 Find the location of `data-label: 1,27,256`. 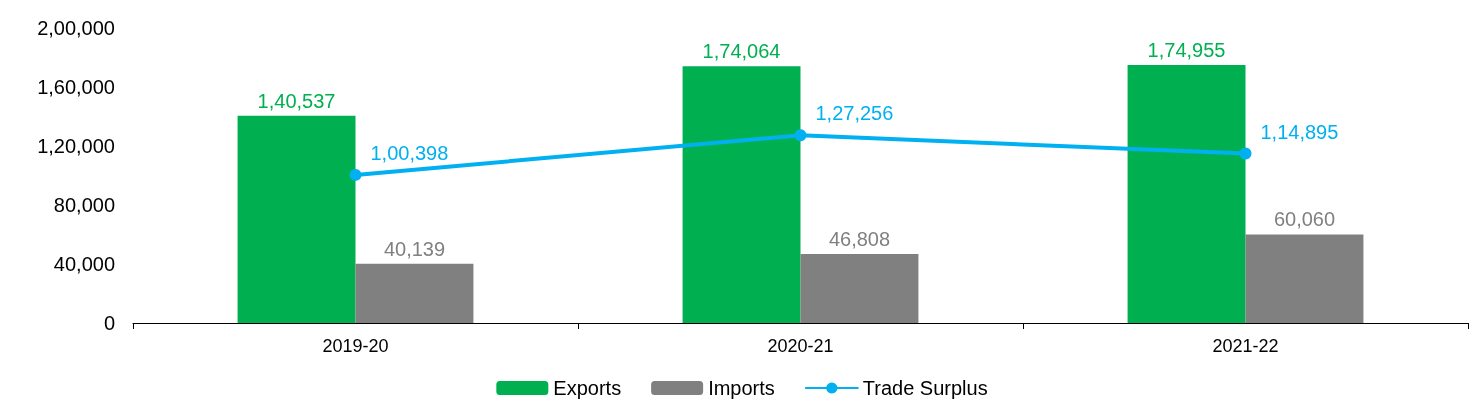

data-label: 1,27,256 is located at coordinates (854, 113).